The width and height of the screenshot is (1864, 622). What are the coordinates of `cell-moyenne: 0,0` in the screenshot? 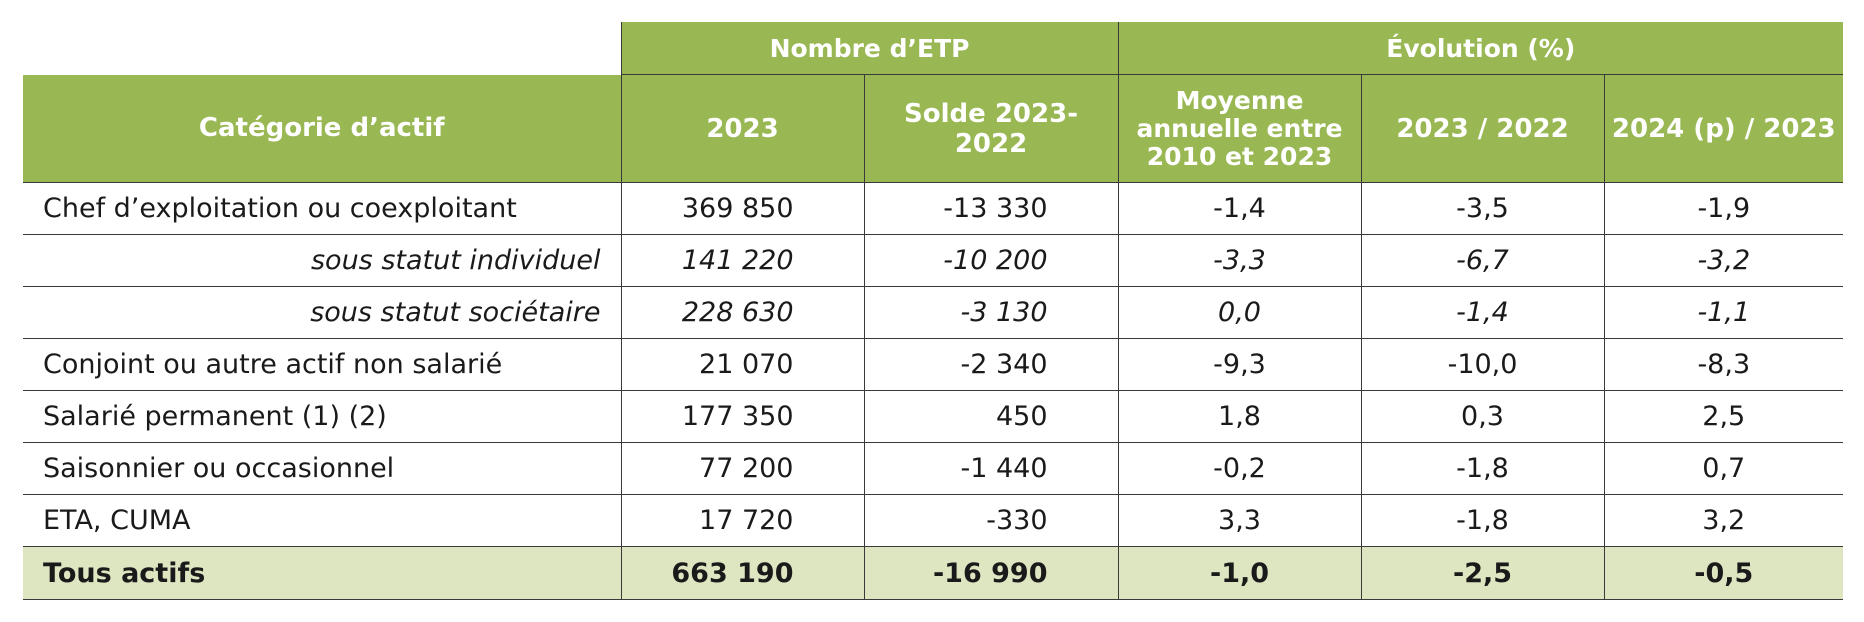 It's located at (1239, 313).